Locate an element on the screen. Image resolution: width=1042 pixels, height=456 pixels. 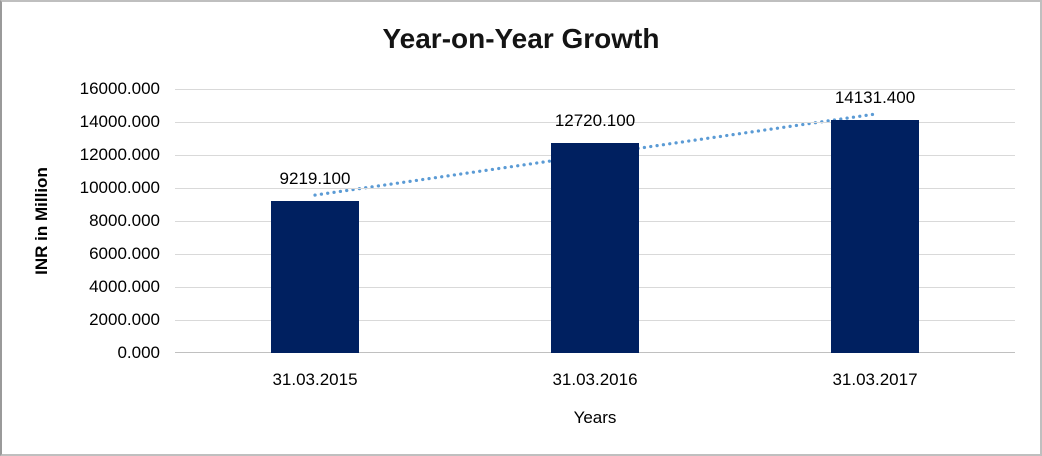
data-label: 9219.100 is located at coordinates (315, 178).